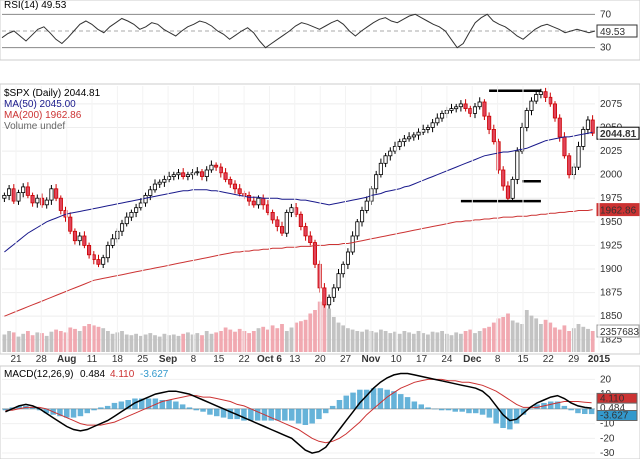  I want to click on volume-value-box, so click(618, 331).